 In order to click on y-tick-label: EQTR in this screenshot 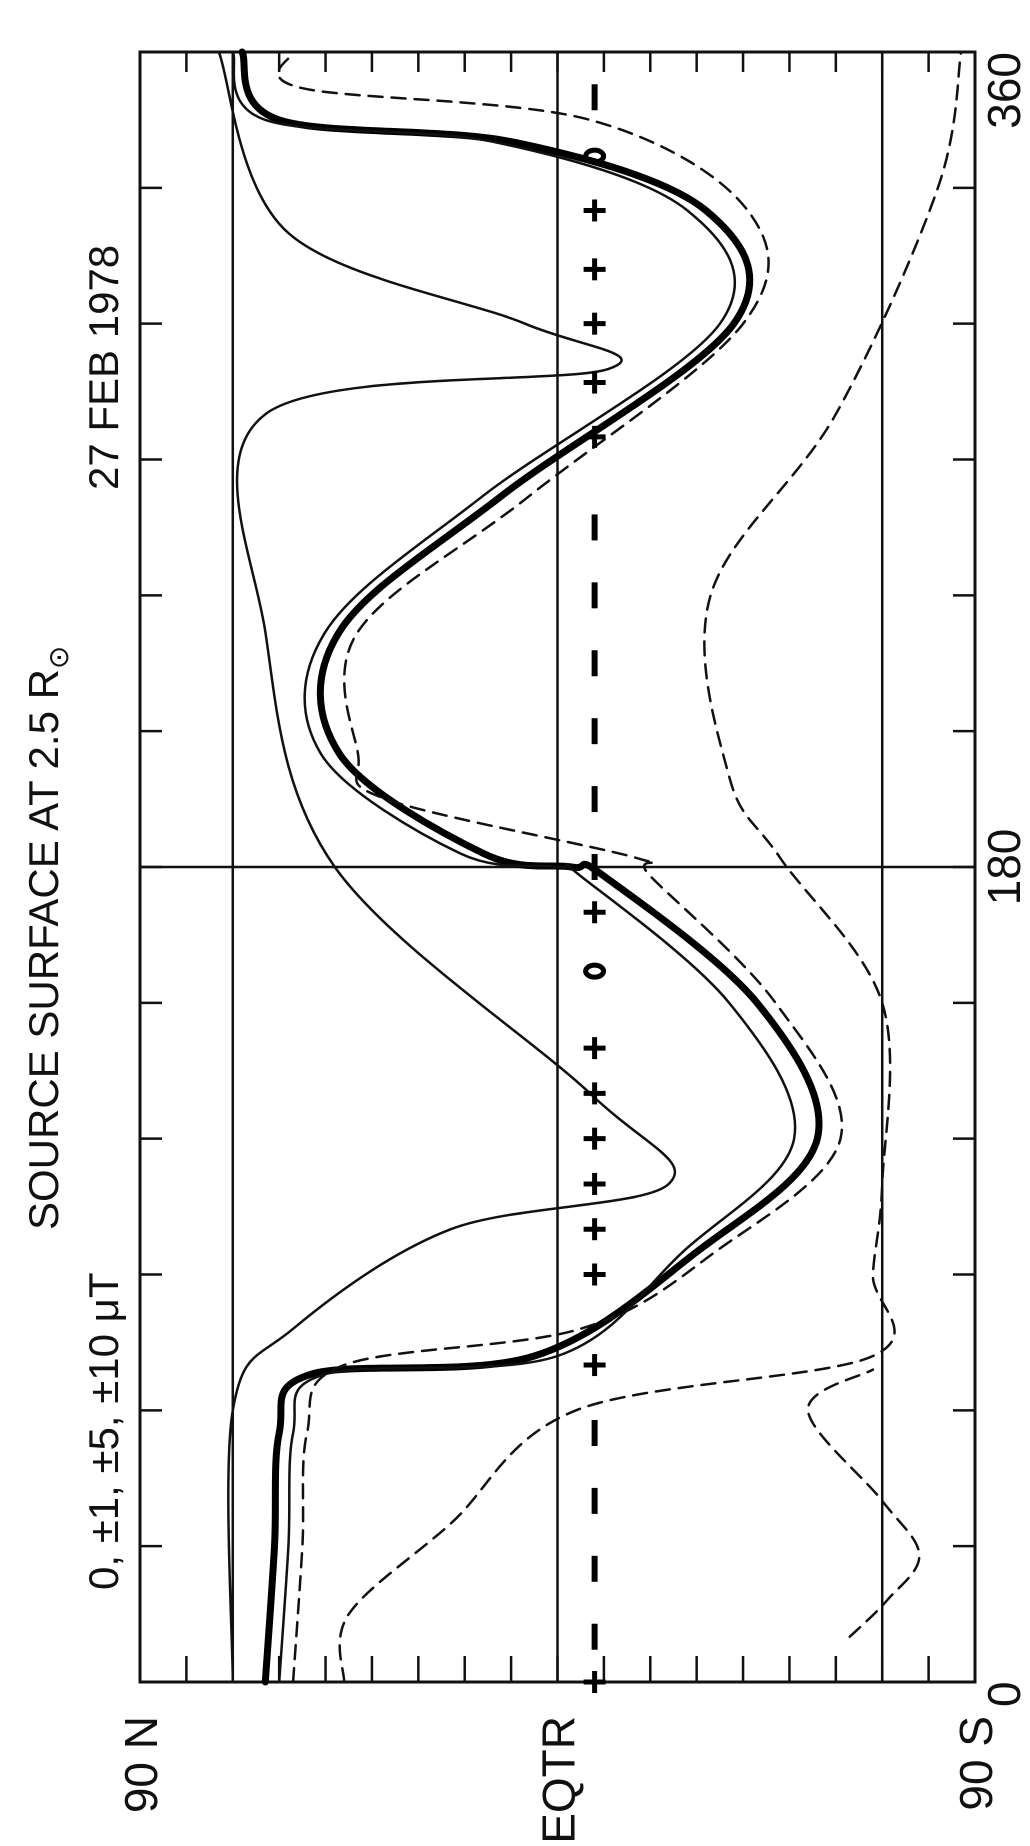, I will do `click(559, 1780)`.